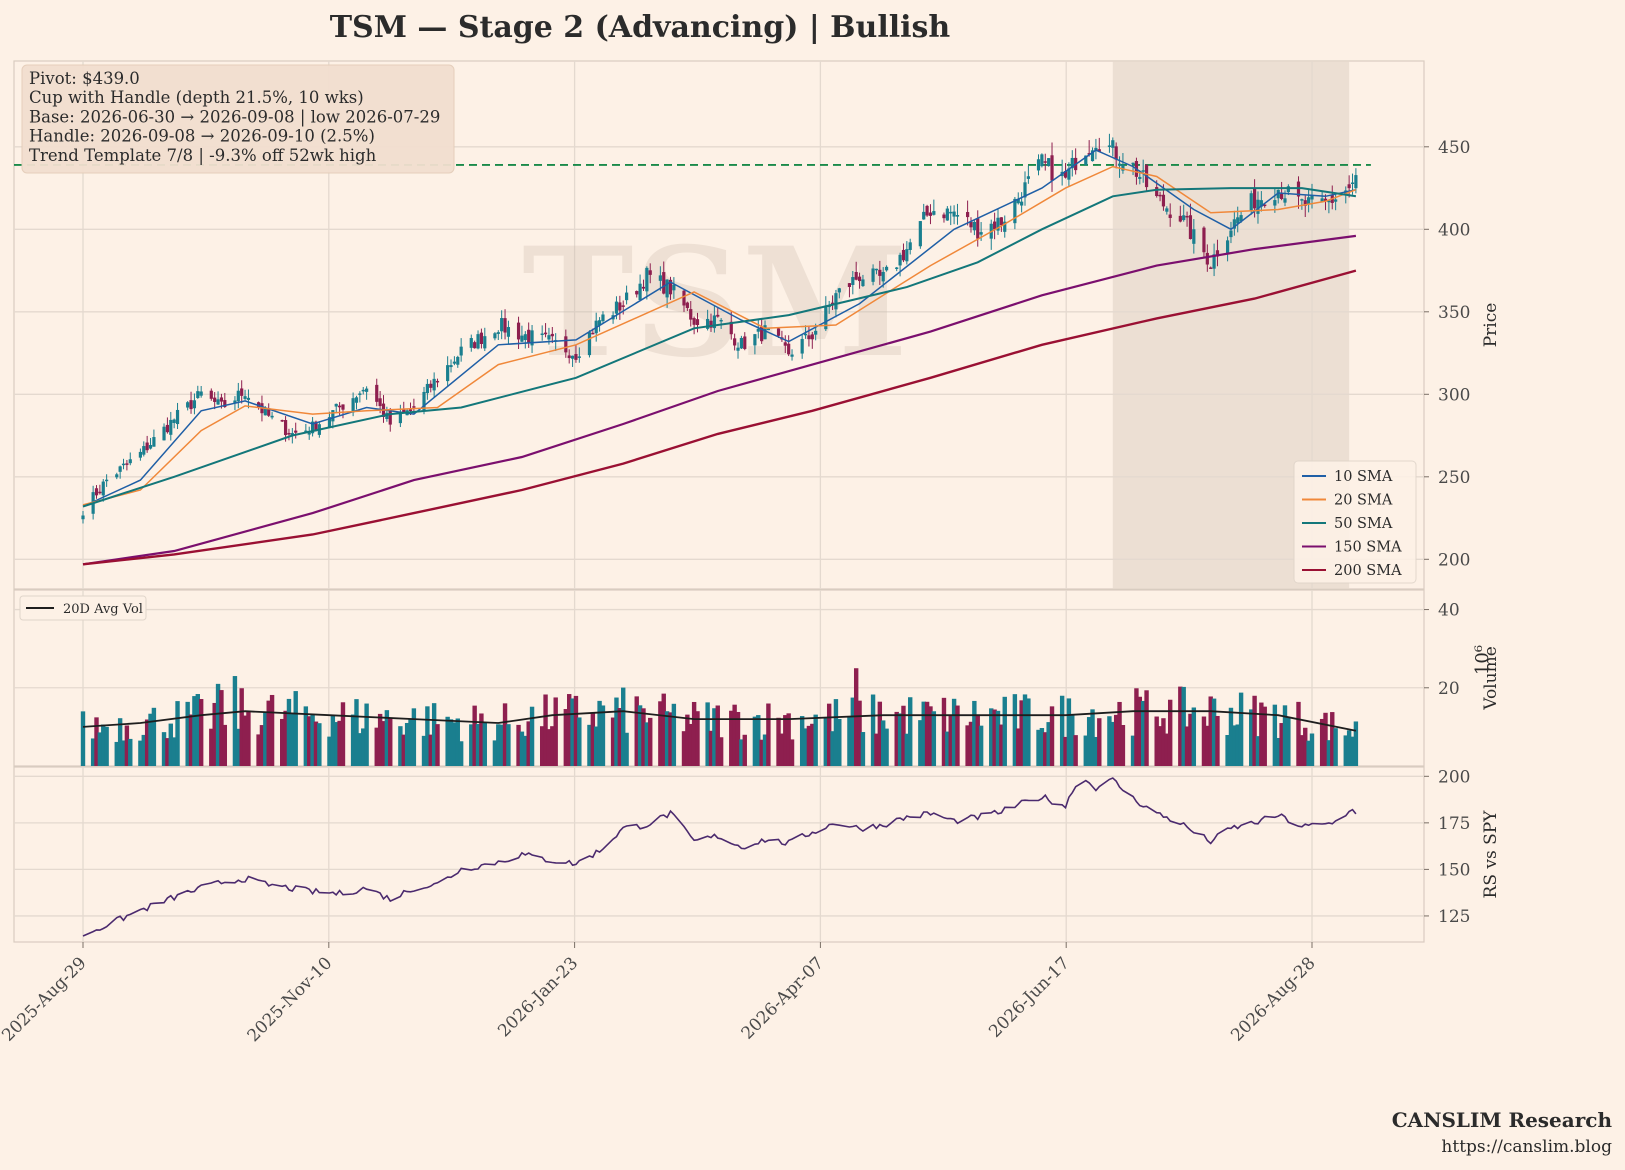 The image size is (1625, 1170). I want to click on price-tick-label: 450, so click(1454, 148).